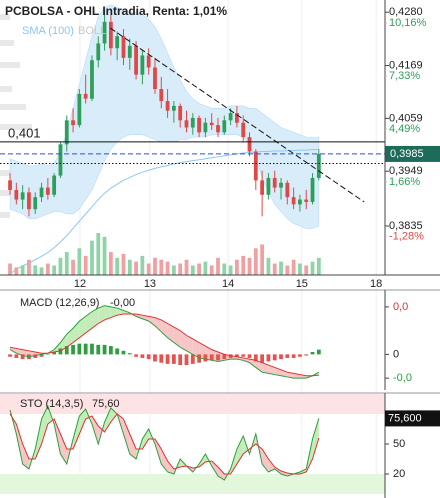 The width and height of the screenshot is (440, 498). What do you see at coordinates (402, 378) in the screenshot?
I see `y-tick-label: -0,0` at bounding box center [402, 378].